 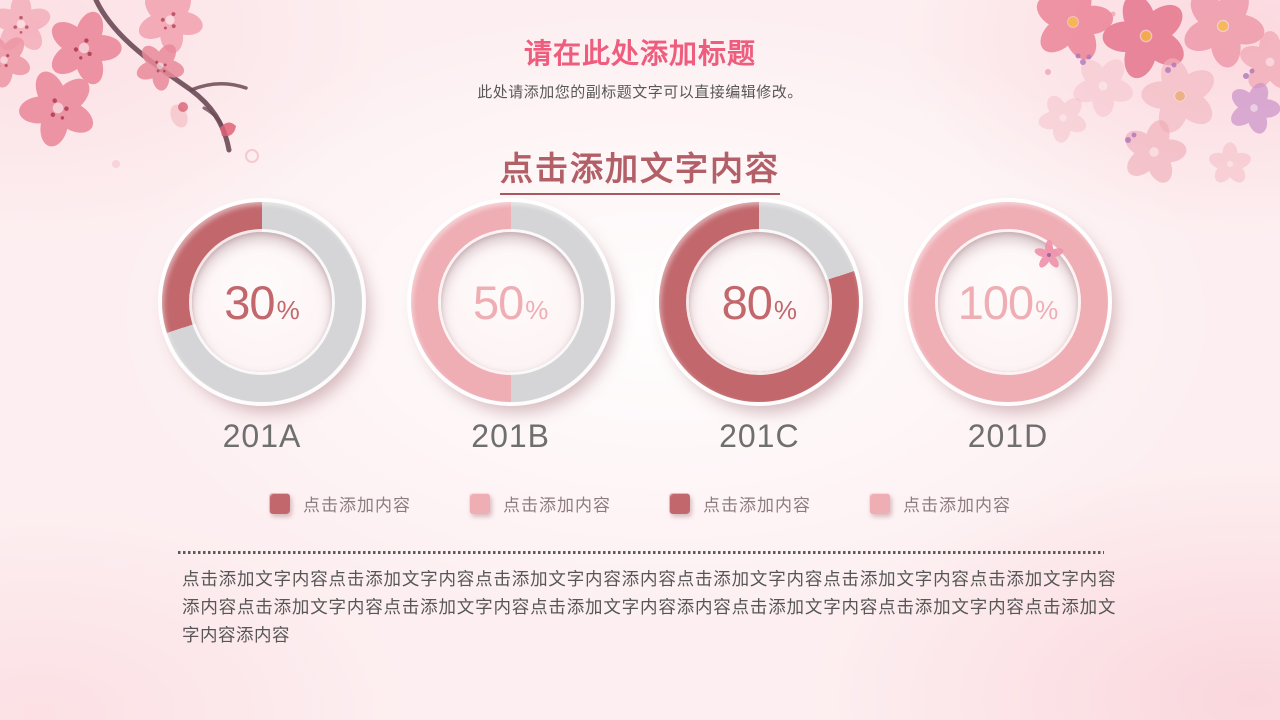 I want to click on donut-percent-value: 30%, so click(x=262, y=302).